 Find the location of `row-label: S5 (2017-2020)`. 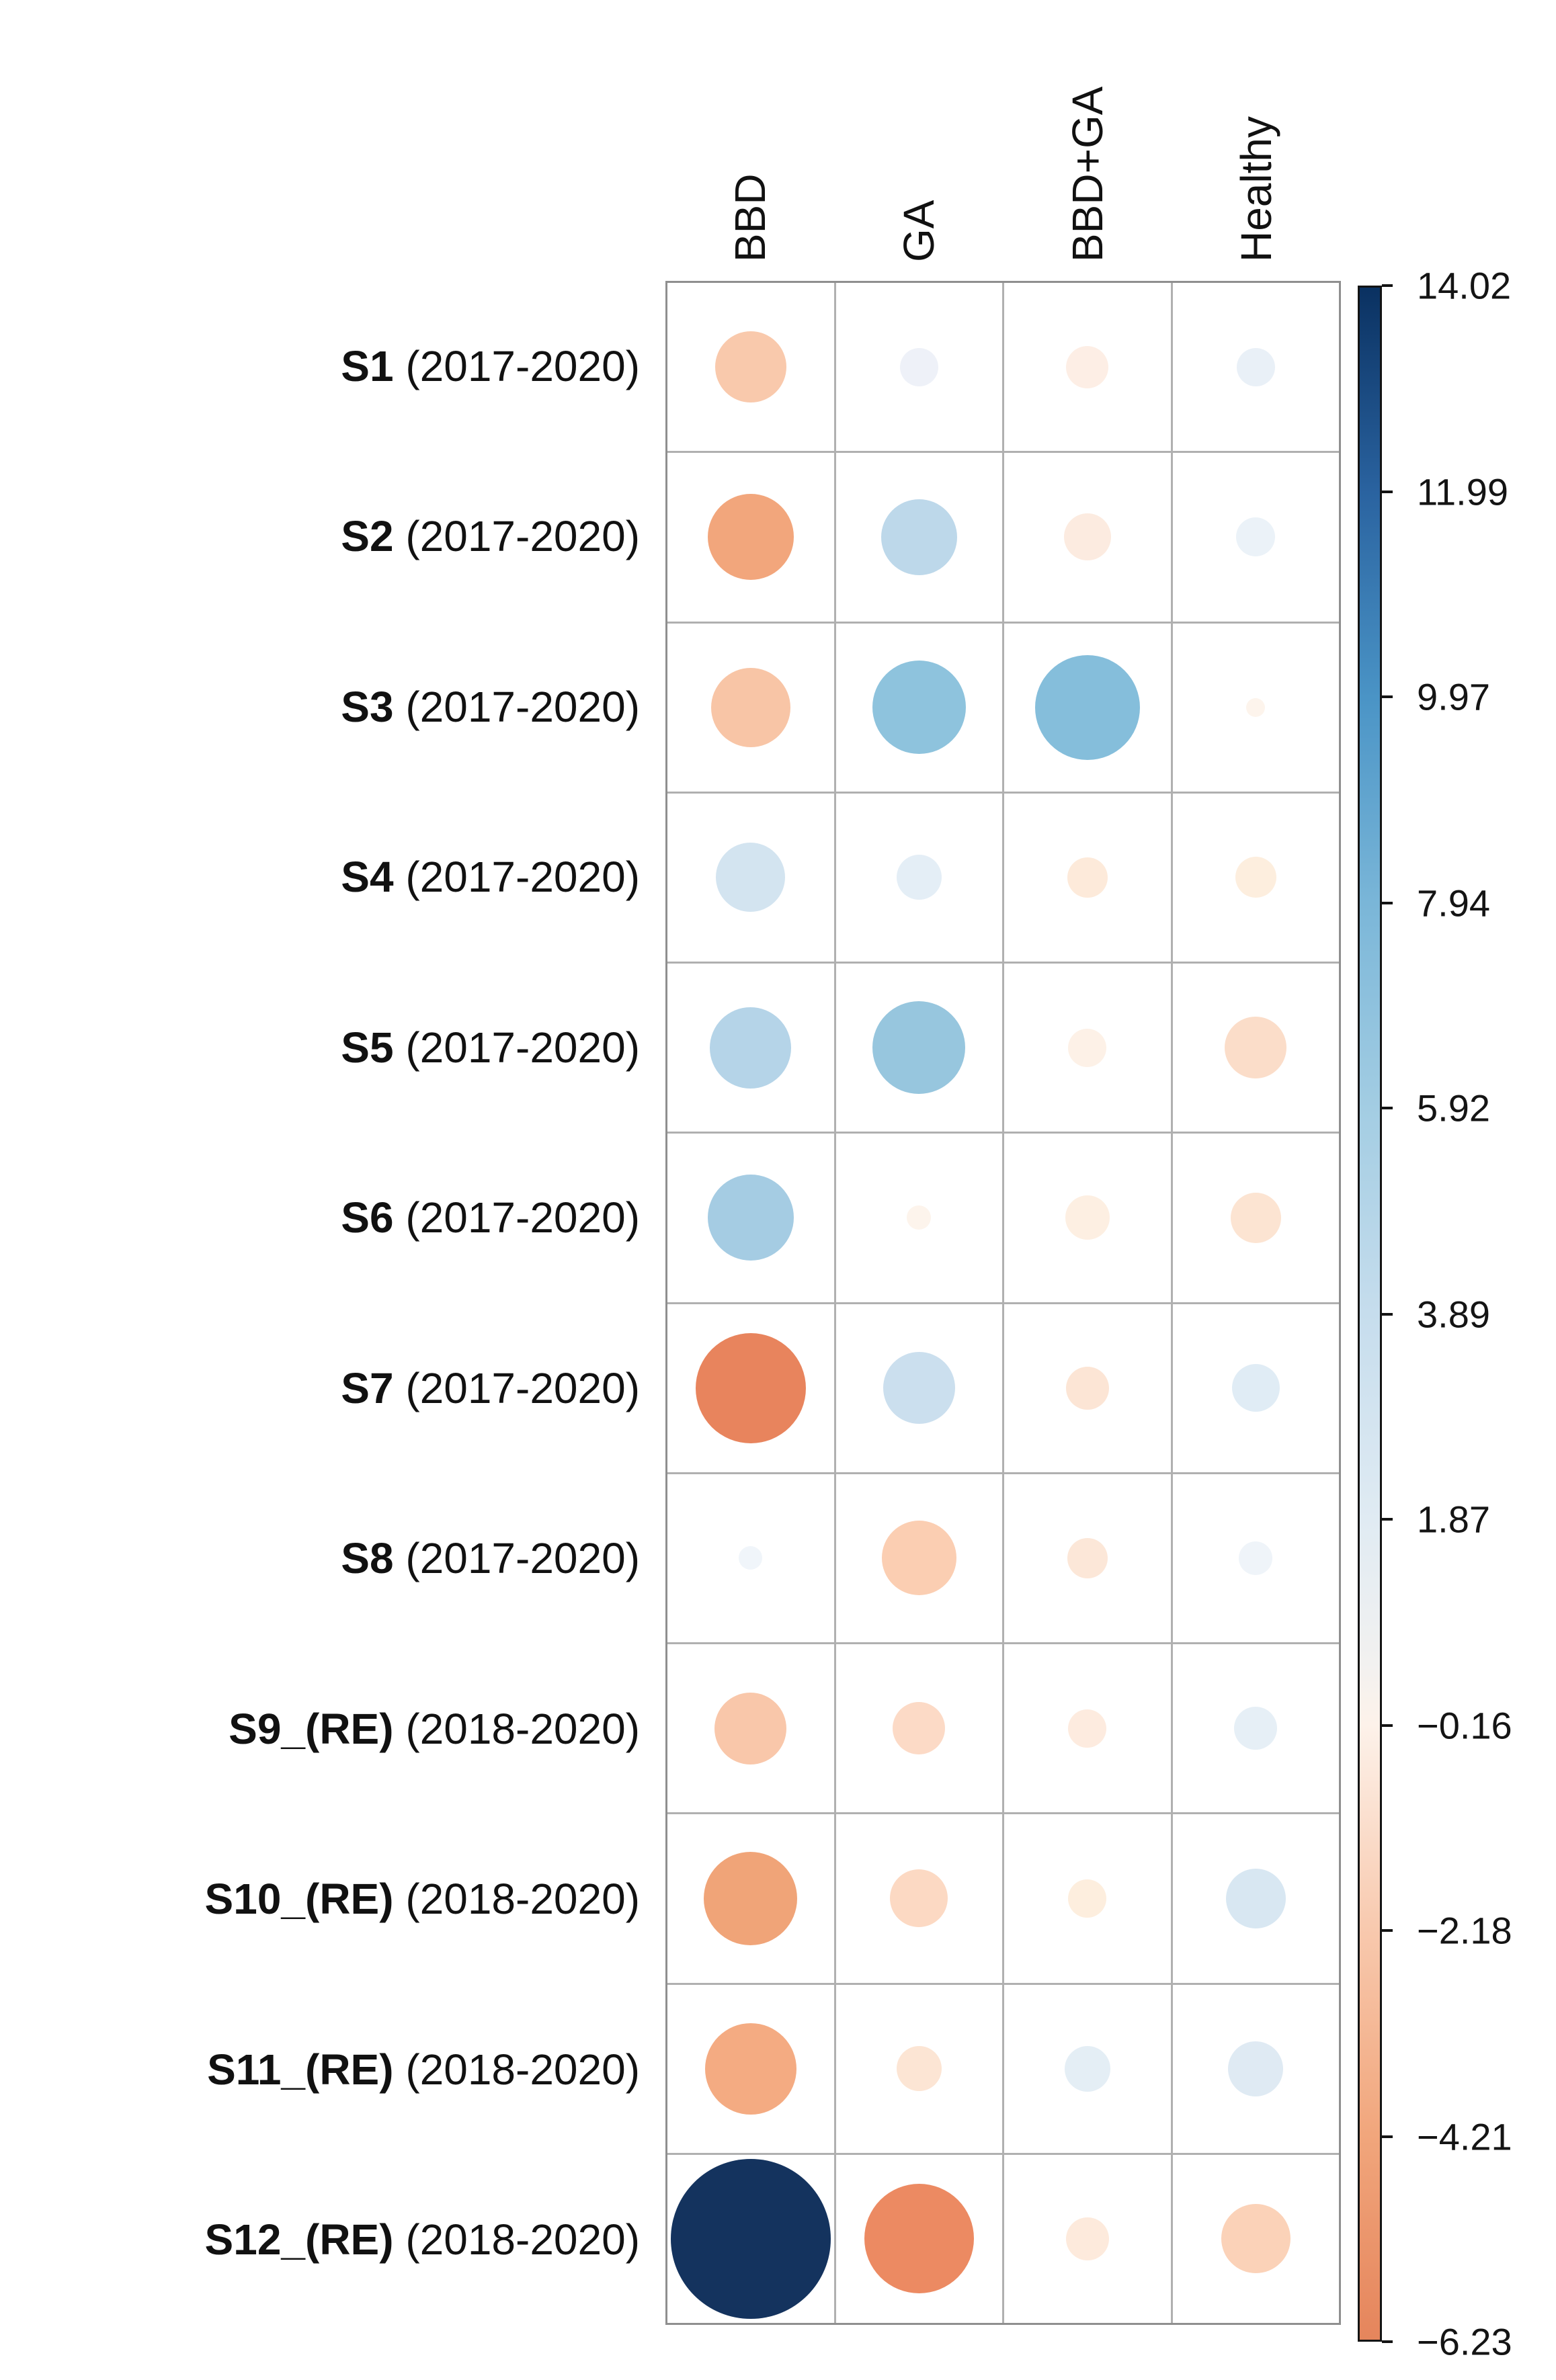

row-label: S5 (2017-2020) is located at coordinates (490, 1047).